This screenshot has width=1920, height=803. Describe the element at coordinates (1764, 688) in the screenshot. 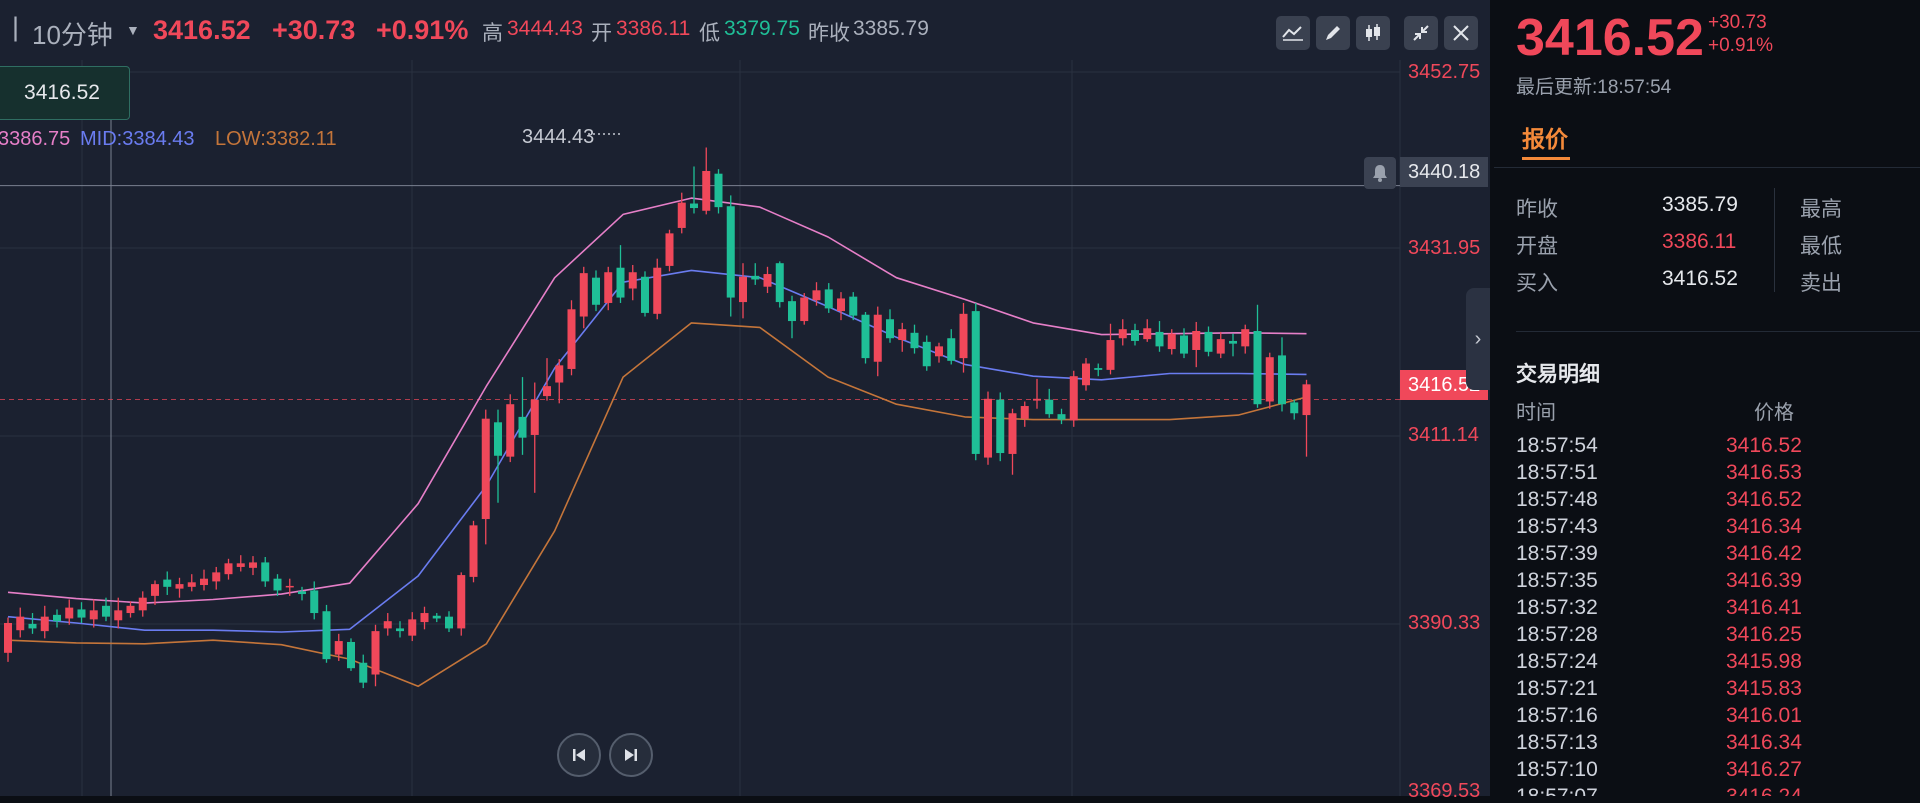

I see `trade-price: 3415.83` at that location.